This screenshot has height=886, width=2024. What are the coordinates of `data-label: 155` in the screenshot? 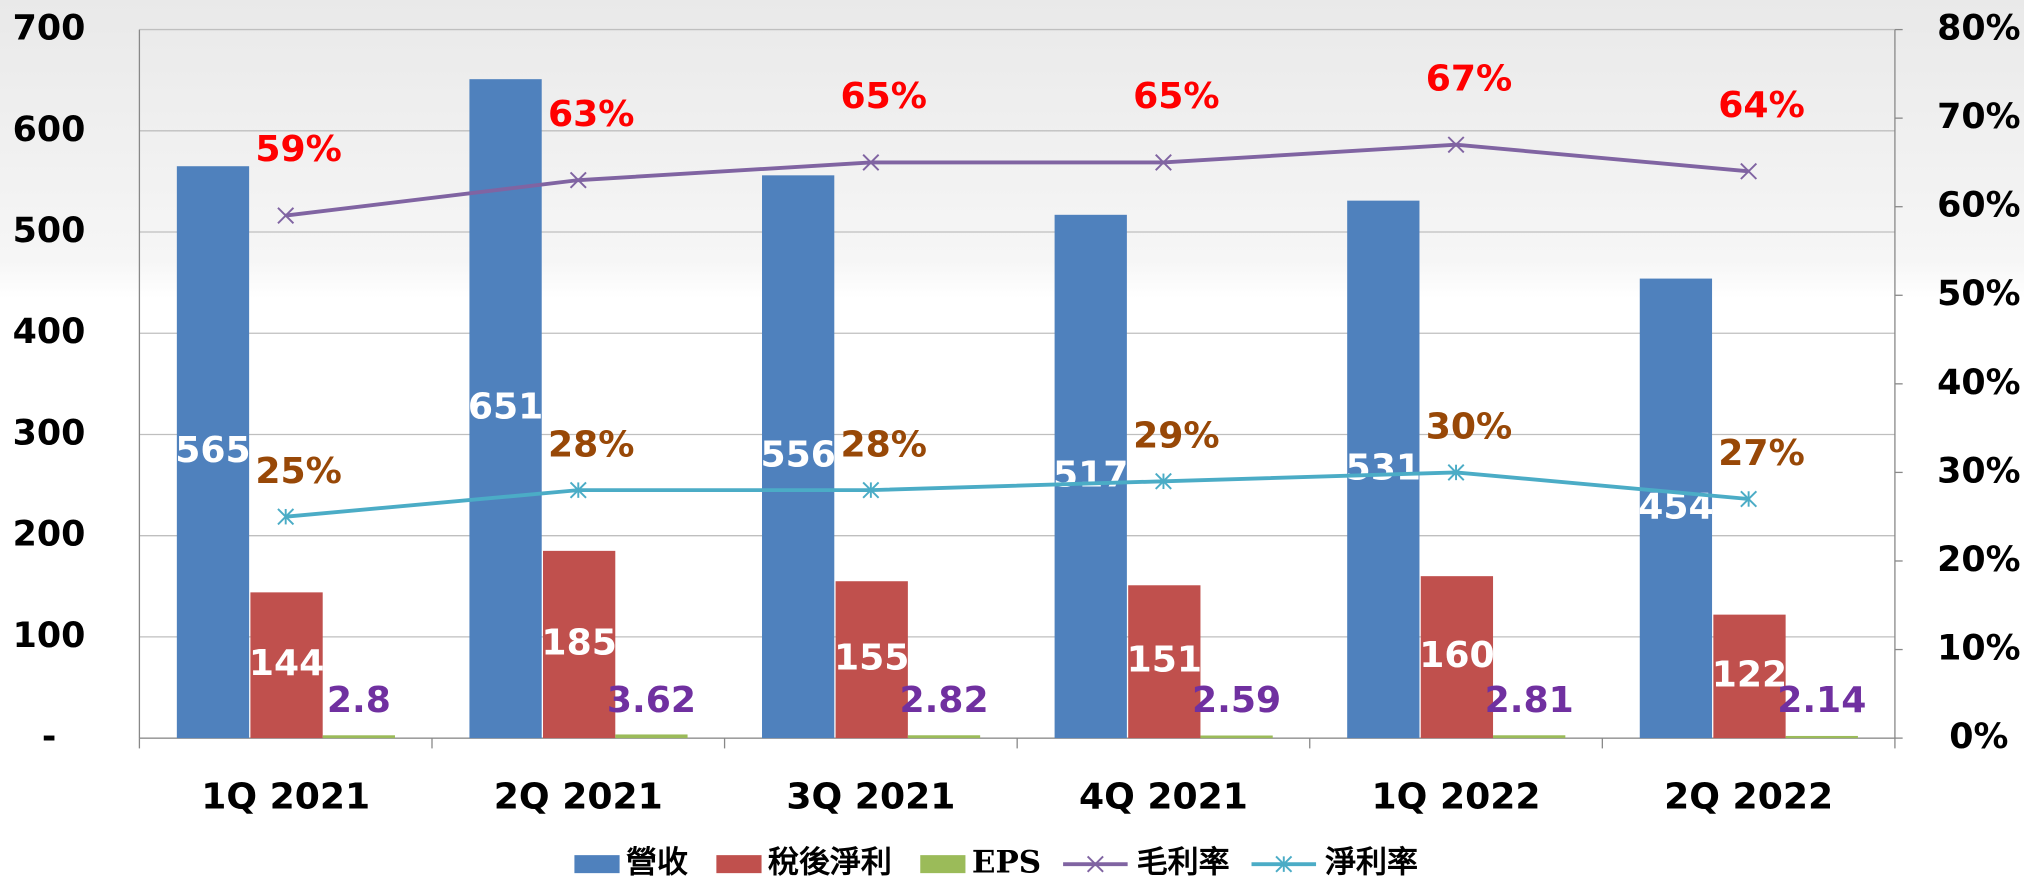 It's located at (871, 658).